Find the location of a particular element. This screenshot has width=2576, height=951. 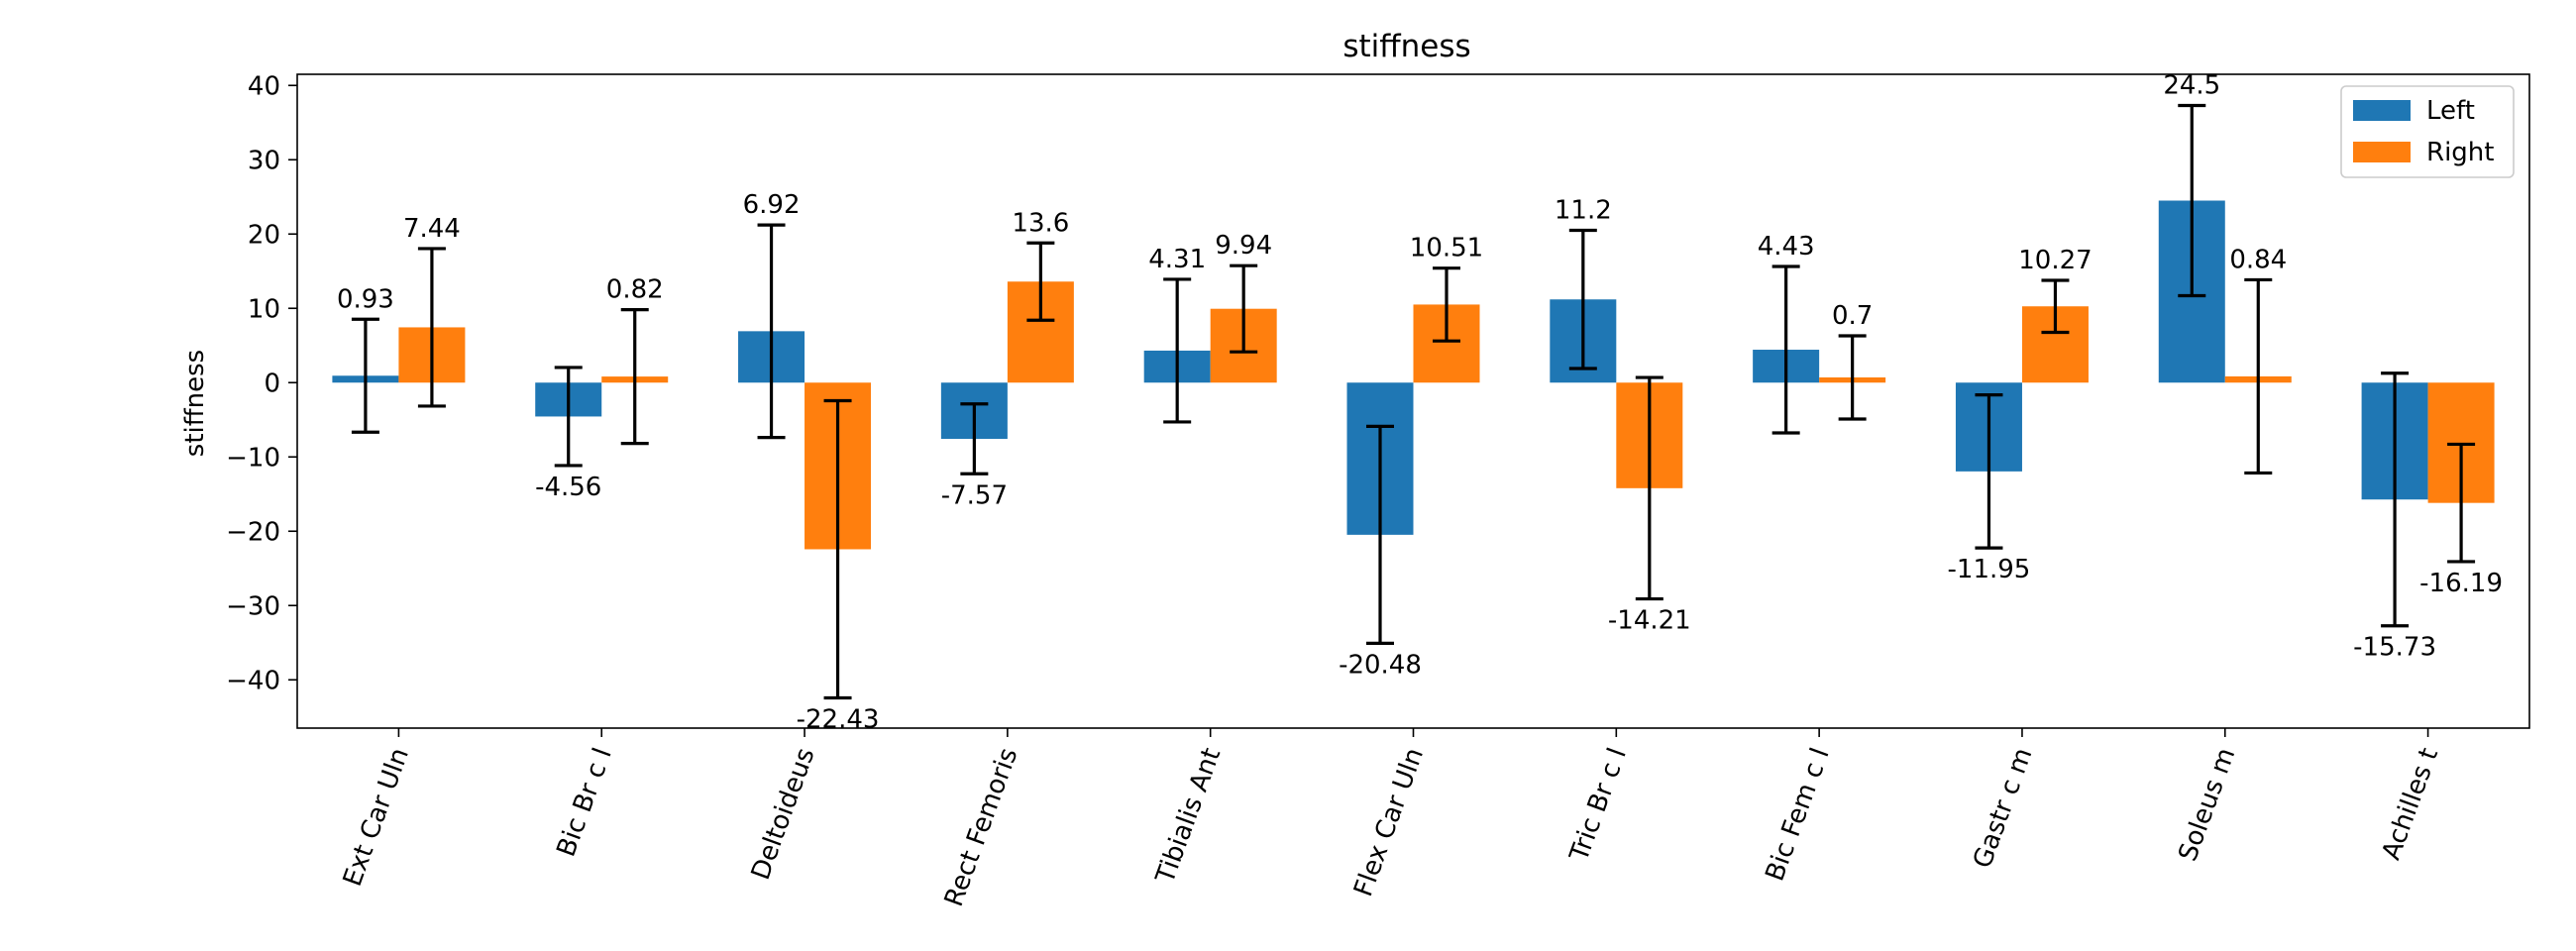

x-tick-label-10: Achilles t is located at coordinates (2411, 804).